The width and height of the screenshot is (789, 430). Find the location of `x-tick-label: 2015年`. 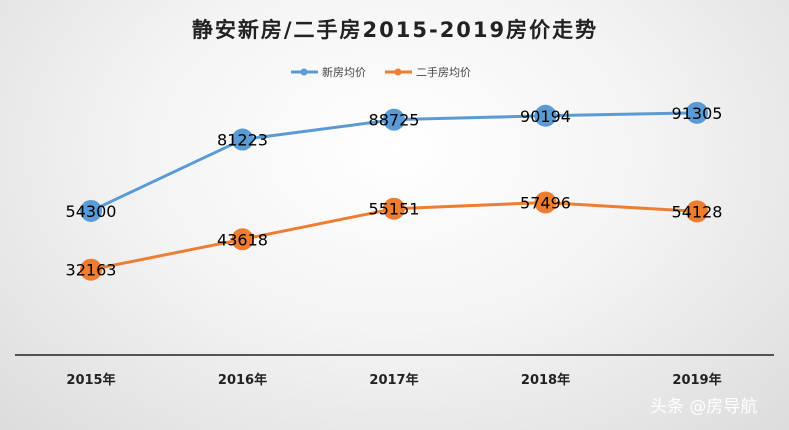

x-tick-label: 2015年 is located at coordinates (90, 380).